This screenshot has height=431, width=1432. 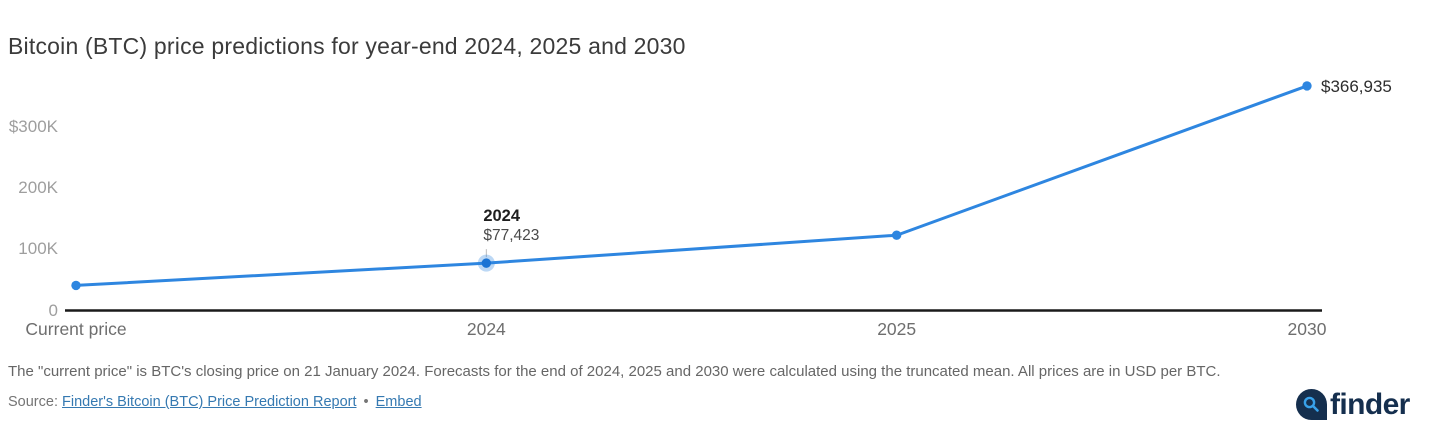 I want to click on magnifier-icon, so click(x=1311, y=404).